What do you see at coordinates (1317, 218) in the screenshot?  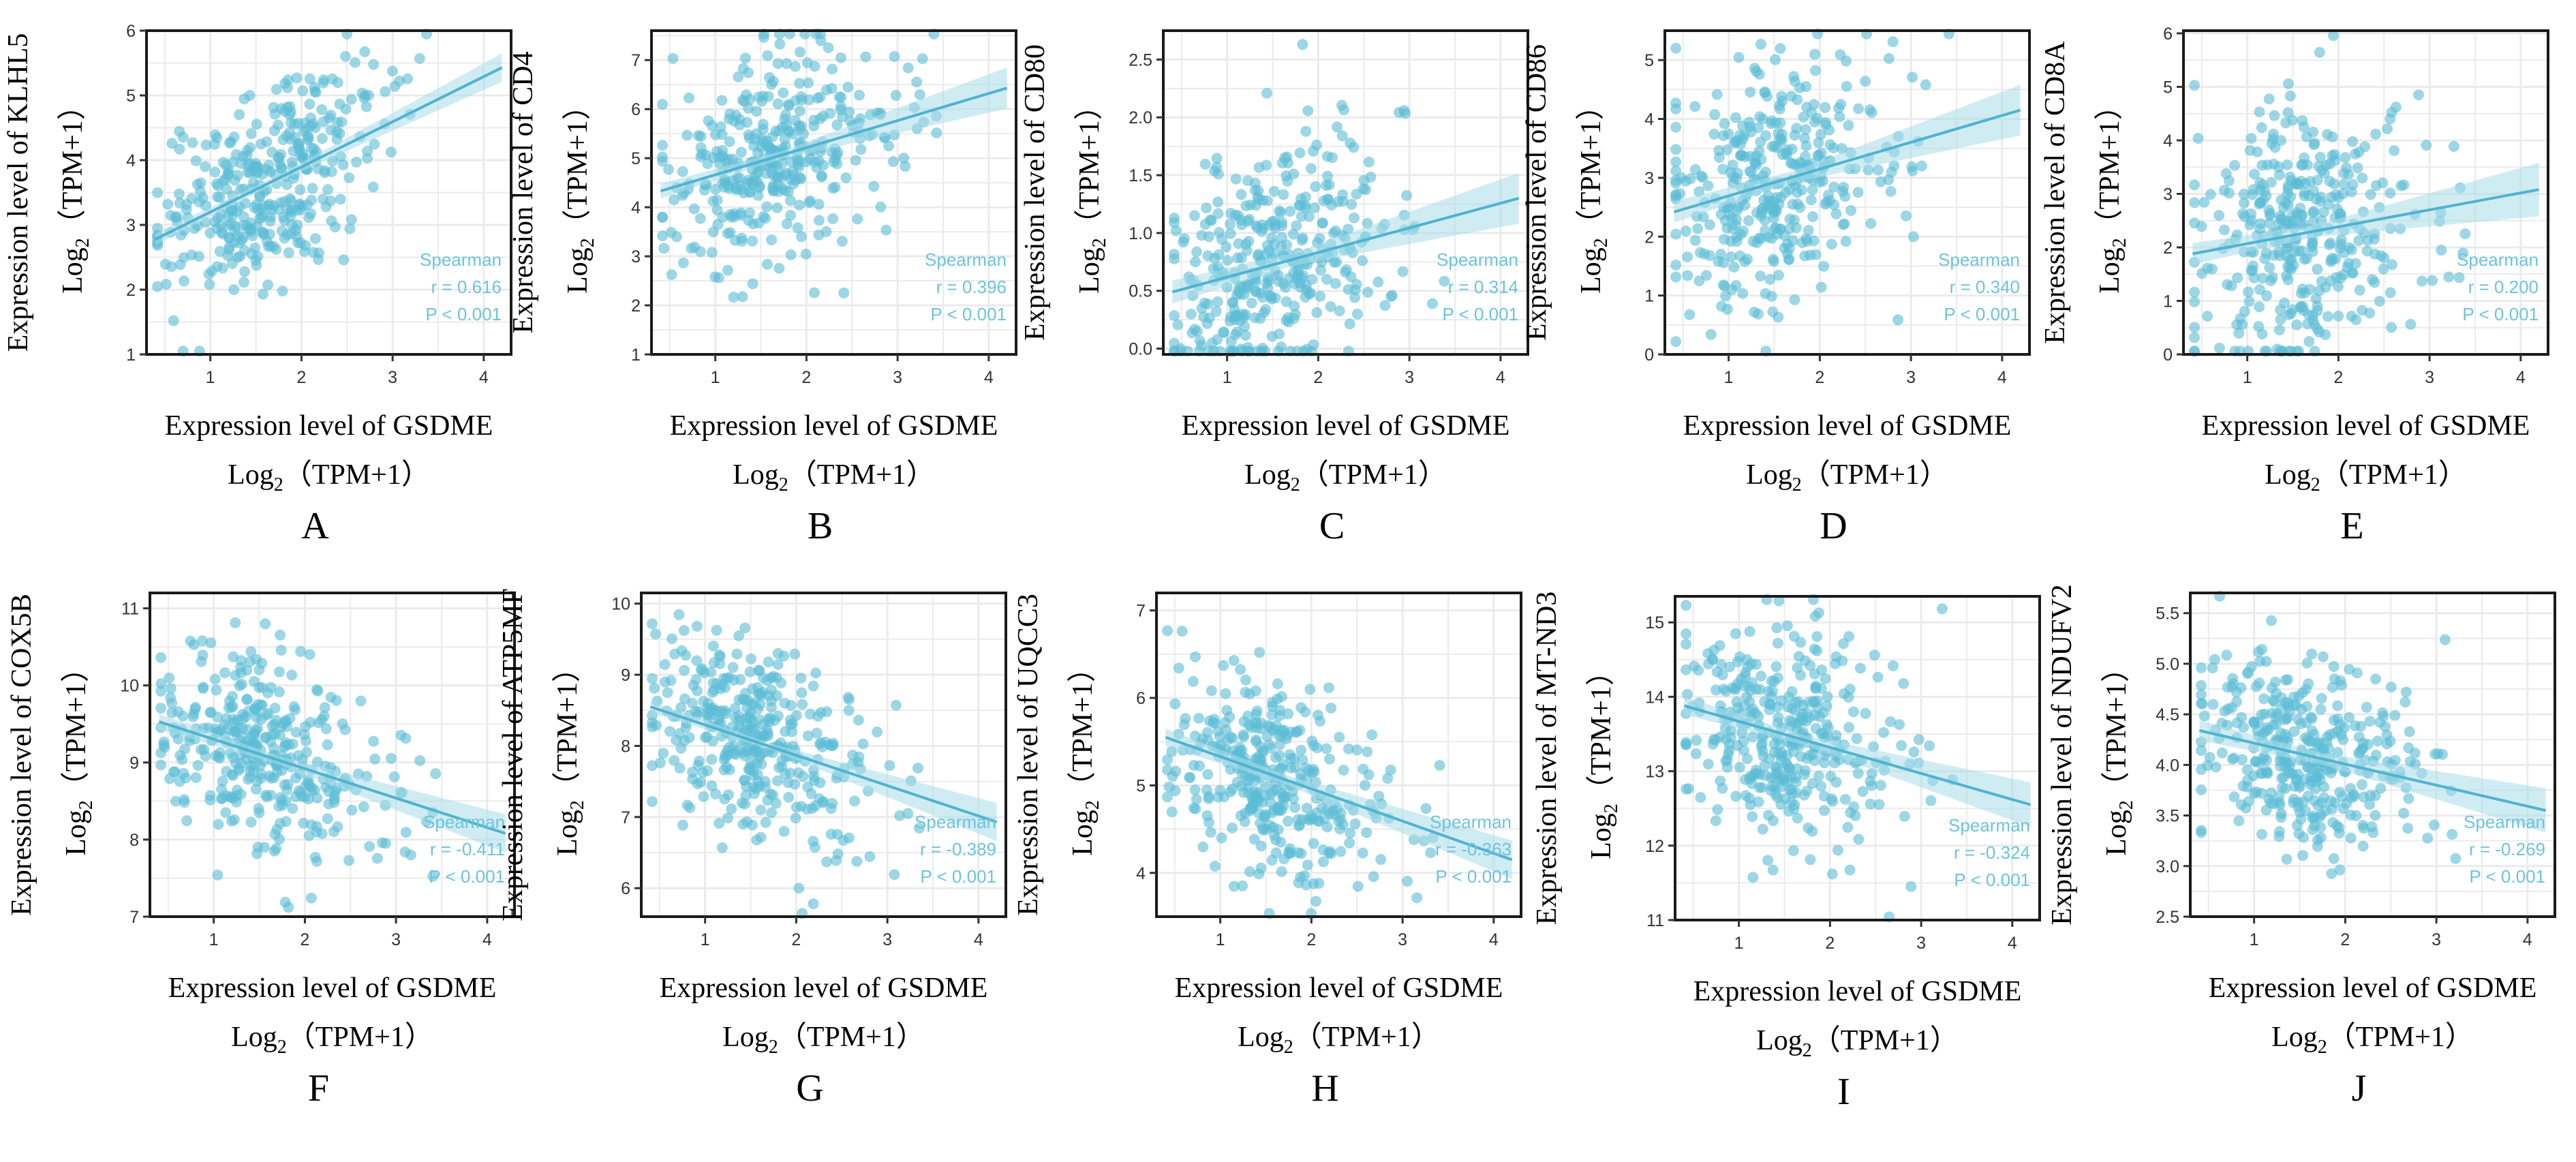 I see `axis-ticks: 1 2 3 40.00.51.01.52.02.5` at bounding box center [1317, 218].